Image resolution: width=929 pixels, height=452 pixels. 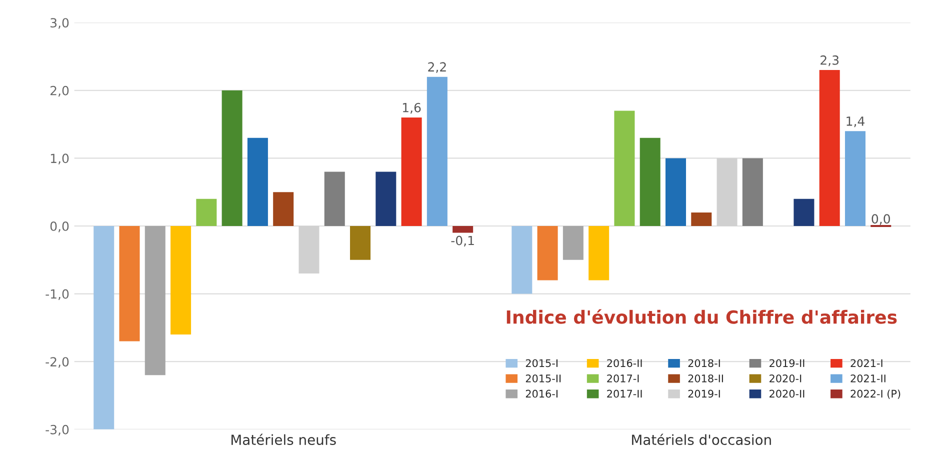 What do you see at coordinates (855, 122) in the screenshot?
I see `data-label: 1,4` at bounding box center [855, 122].